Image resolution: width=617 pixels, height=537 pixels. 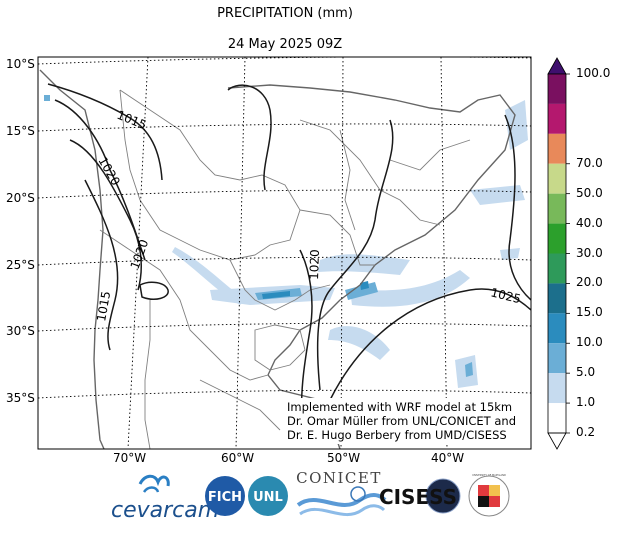 What do you see at coordinates (103, 306) in the screenshot?
I see `isobar-label: 1015` at bounding box center [103, 306].